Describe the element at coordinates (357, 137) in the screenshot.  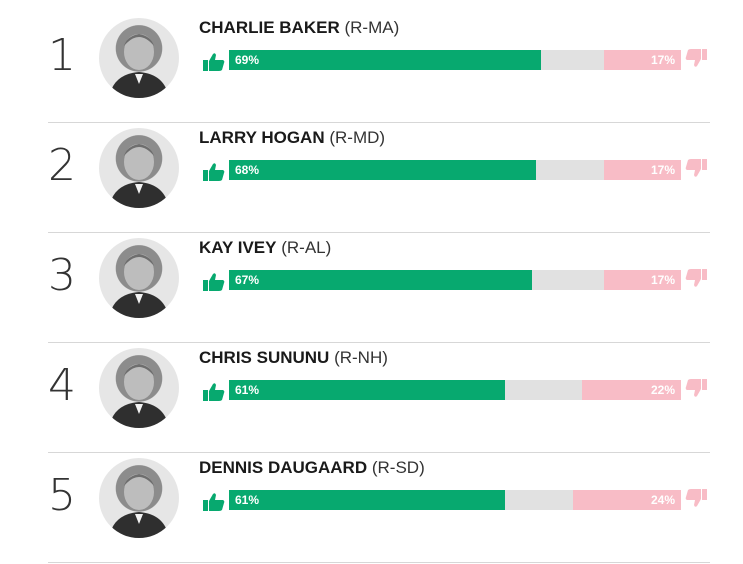
I see `party-state: (R-MD)` at that location.